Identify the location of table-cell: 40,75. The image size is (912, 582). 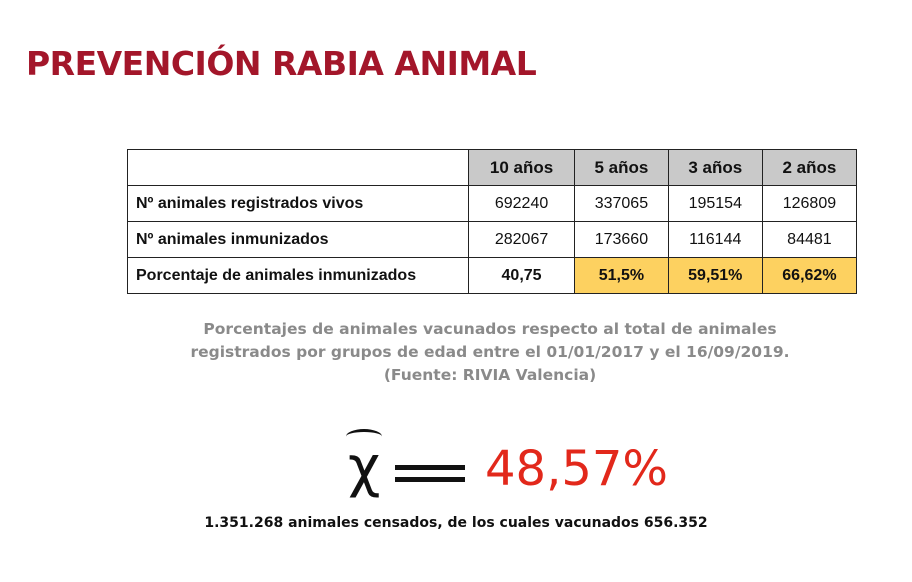
(521, 275).